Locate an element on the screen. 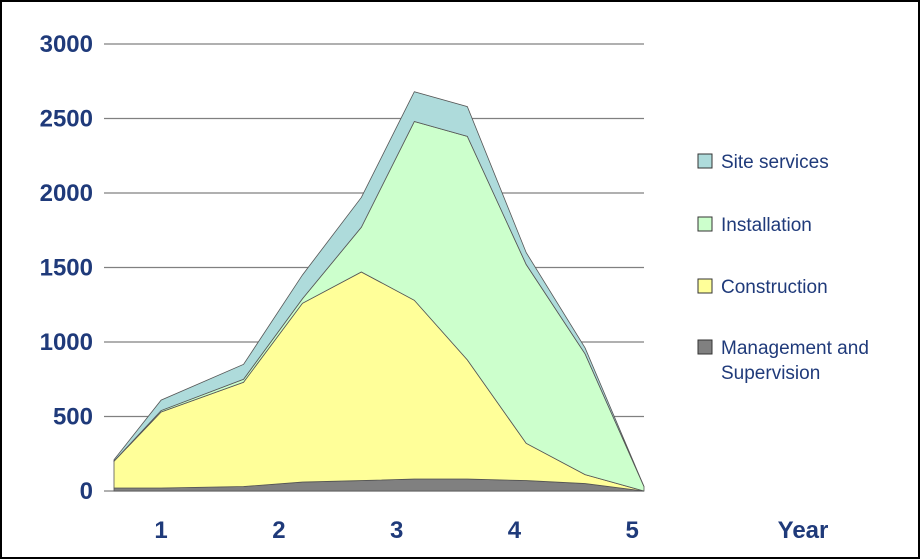 The height and width of the screenshot is (559, 920). legend-label: Management and is located at coordinates (795, 348).